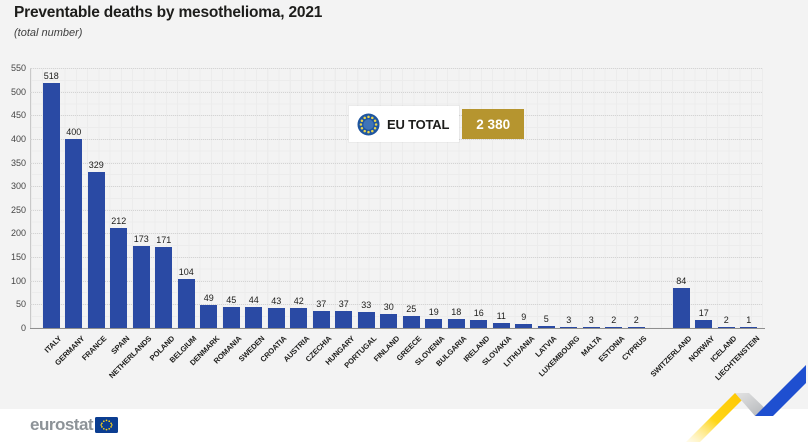 Image resolution: width=808 pixels, height=442 pixels. What do you see at coordinates (18, 186) in the screenshot?
I see `y-tick-label: 300` at bounding box center [18, 186].